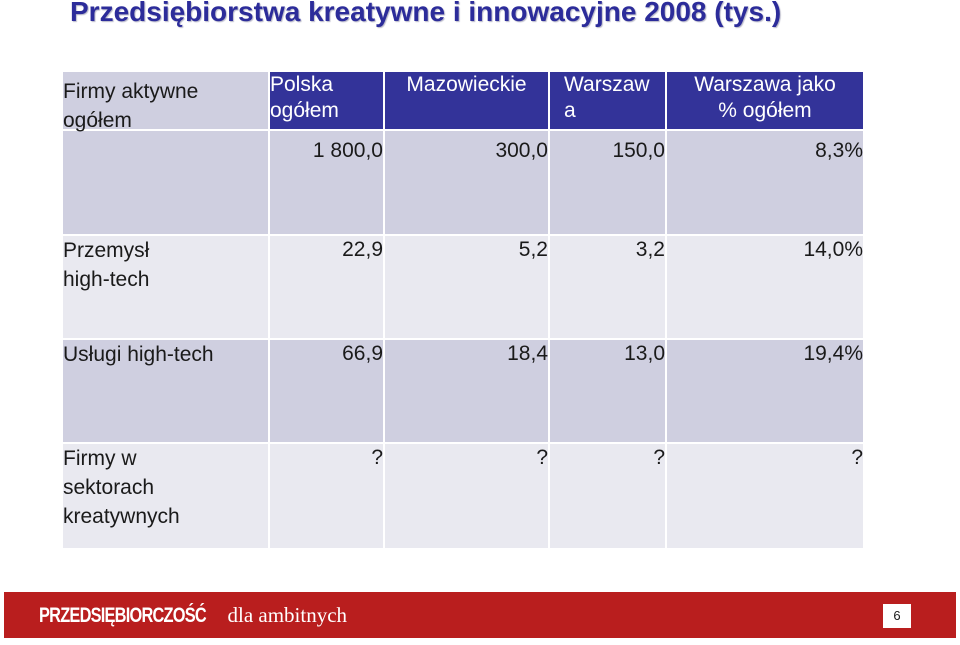  What do you see at coordinates (466, 84) in the screenshot?
I see `column-header-line: Mazowieckie` at bounding box center [466, 84].